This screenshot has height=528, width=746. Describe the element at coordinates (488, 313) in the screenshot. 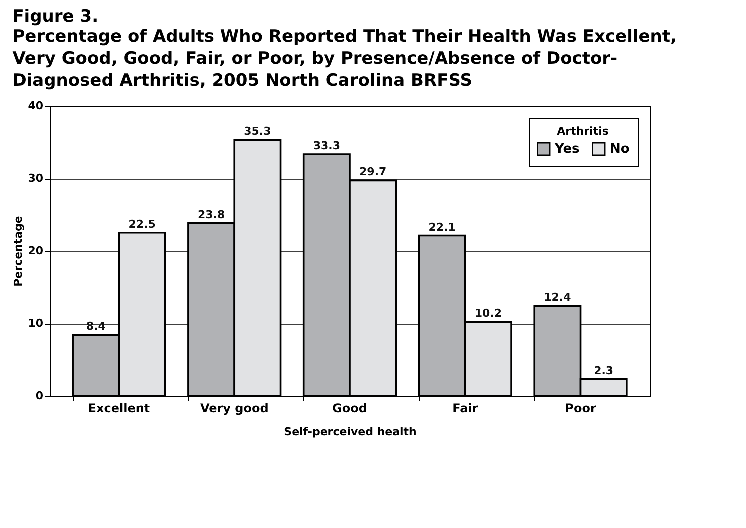

I see `data-label: 10.2` at that location.